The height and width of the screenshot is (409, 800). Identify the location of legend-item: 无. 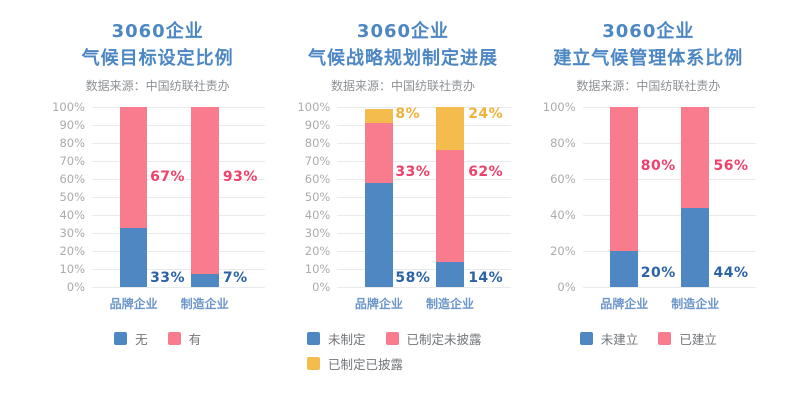
(131, 338).